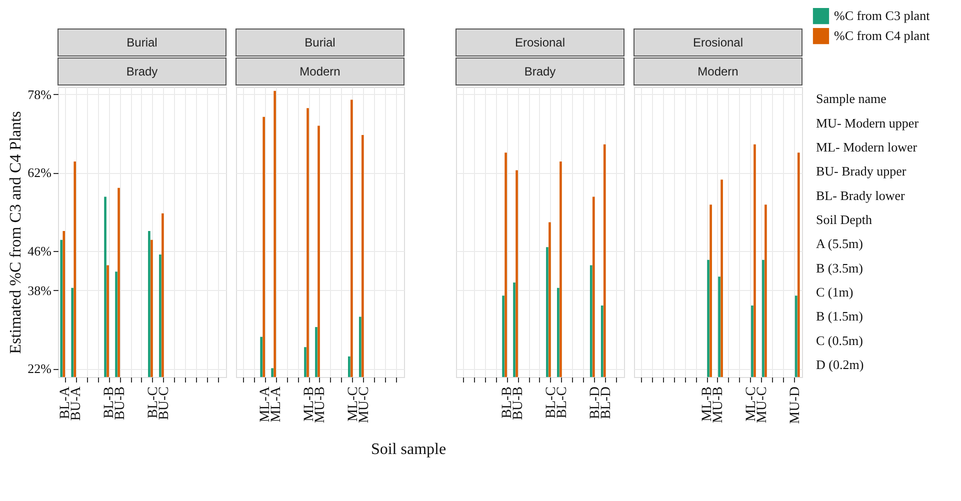 The width and height of the screenshot is (961, 501). Describe the element at coordinates (606, 403) in the screenshot. I see `x-tick-label: BL-D` at that location.